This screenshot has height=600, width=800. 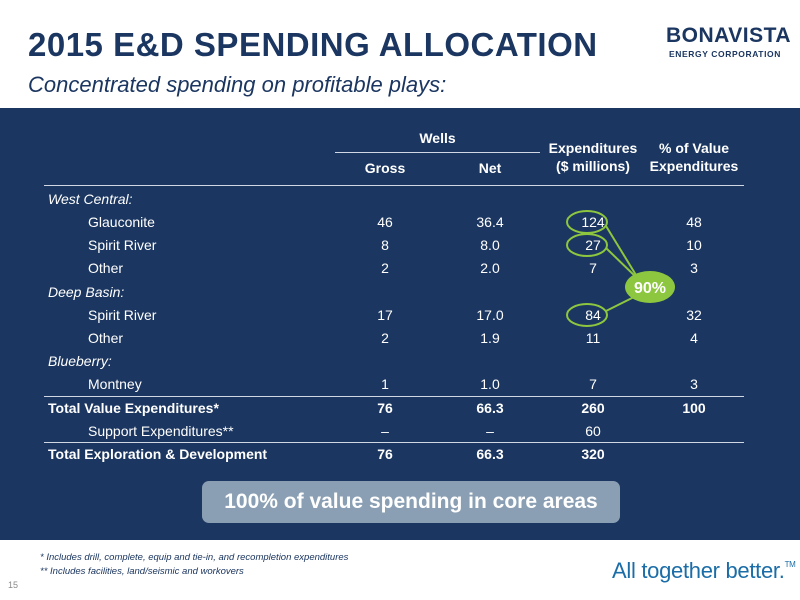 What do you see at coordinates (437, 138) in the screenshot?
I see `wells-group-header: Wells` at bounding box center [437, 138].